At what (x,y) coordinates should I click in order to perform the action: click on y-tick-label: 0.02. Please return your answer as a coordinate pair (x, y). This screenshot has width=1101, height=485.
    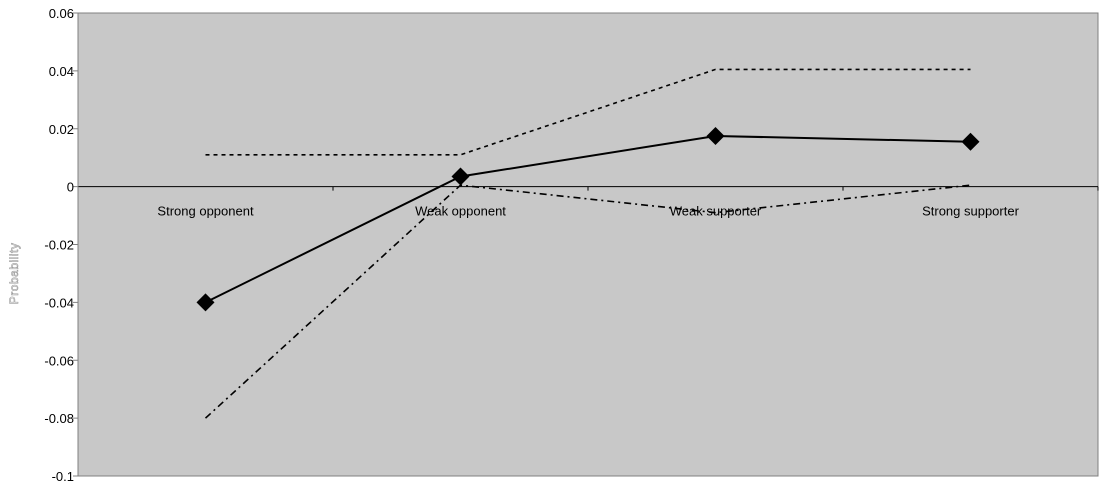
    Looking at the image, I should click on (61, 129).